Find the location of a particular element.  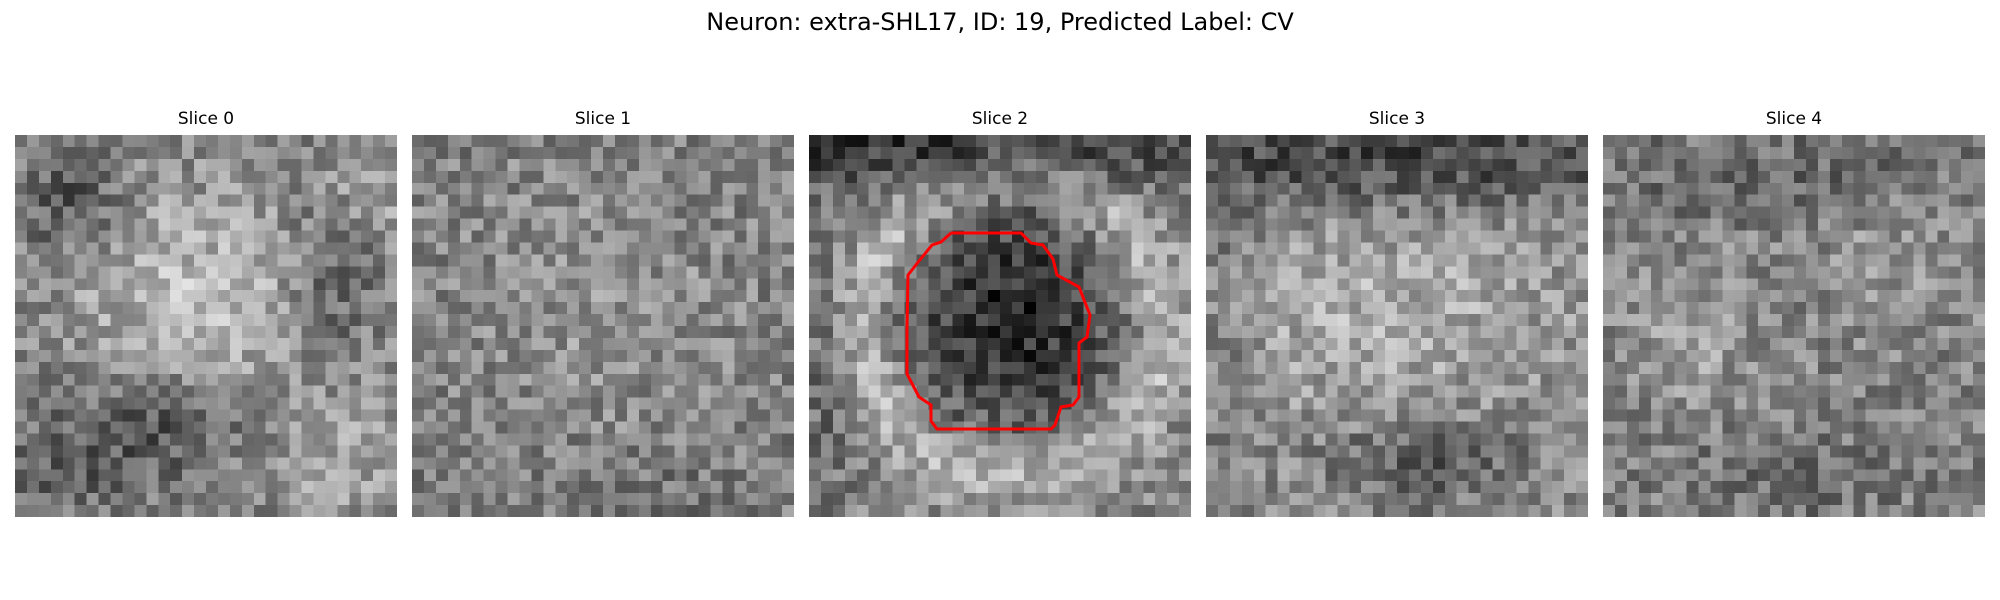

slice-1-image is located at coordinates (603, 326).